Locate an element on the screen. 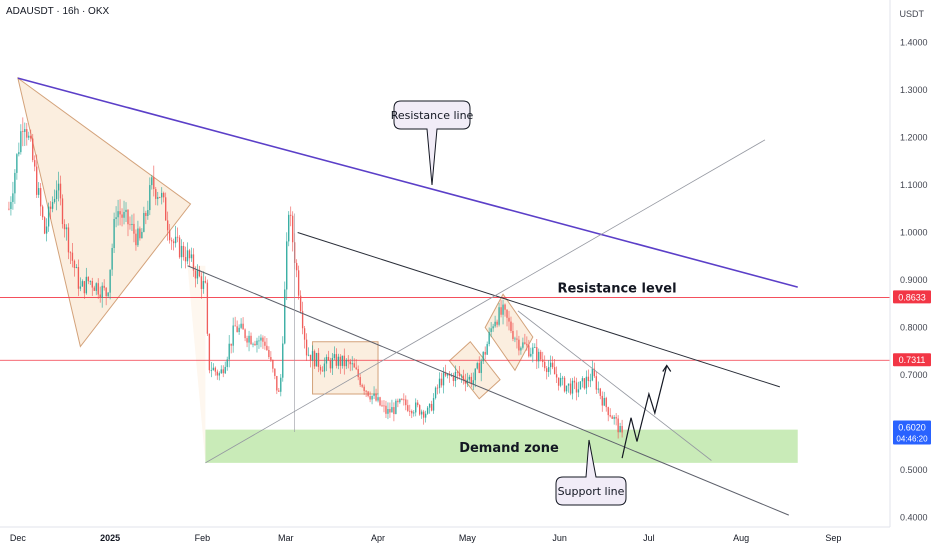  time-tick-label: Aug is located at coordinates (741, 538).